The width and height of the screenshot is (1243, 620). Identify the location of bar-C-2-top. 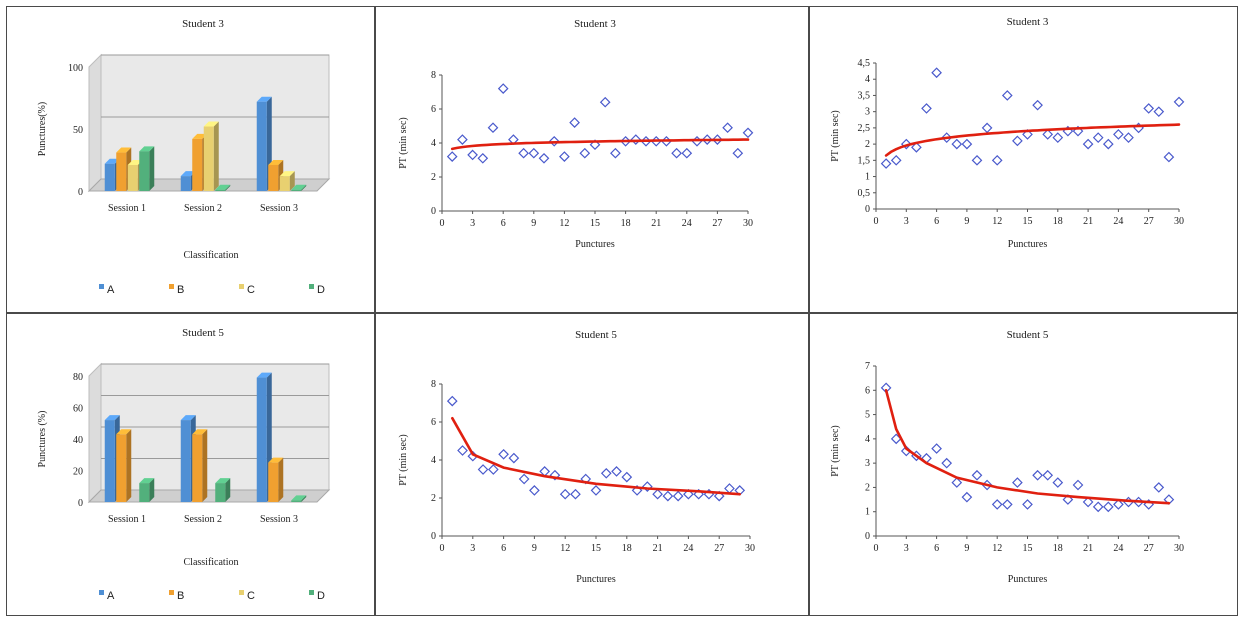
(287, 174).